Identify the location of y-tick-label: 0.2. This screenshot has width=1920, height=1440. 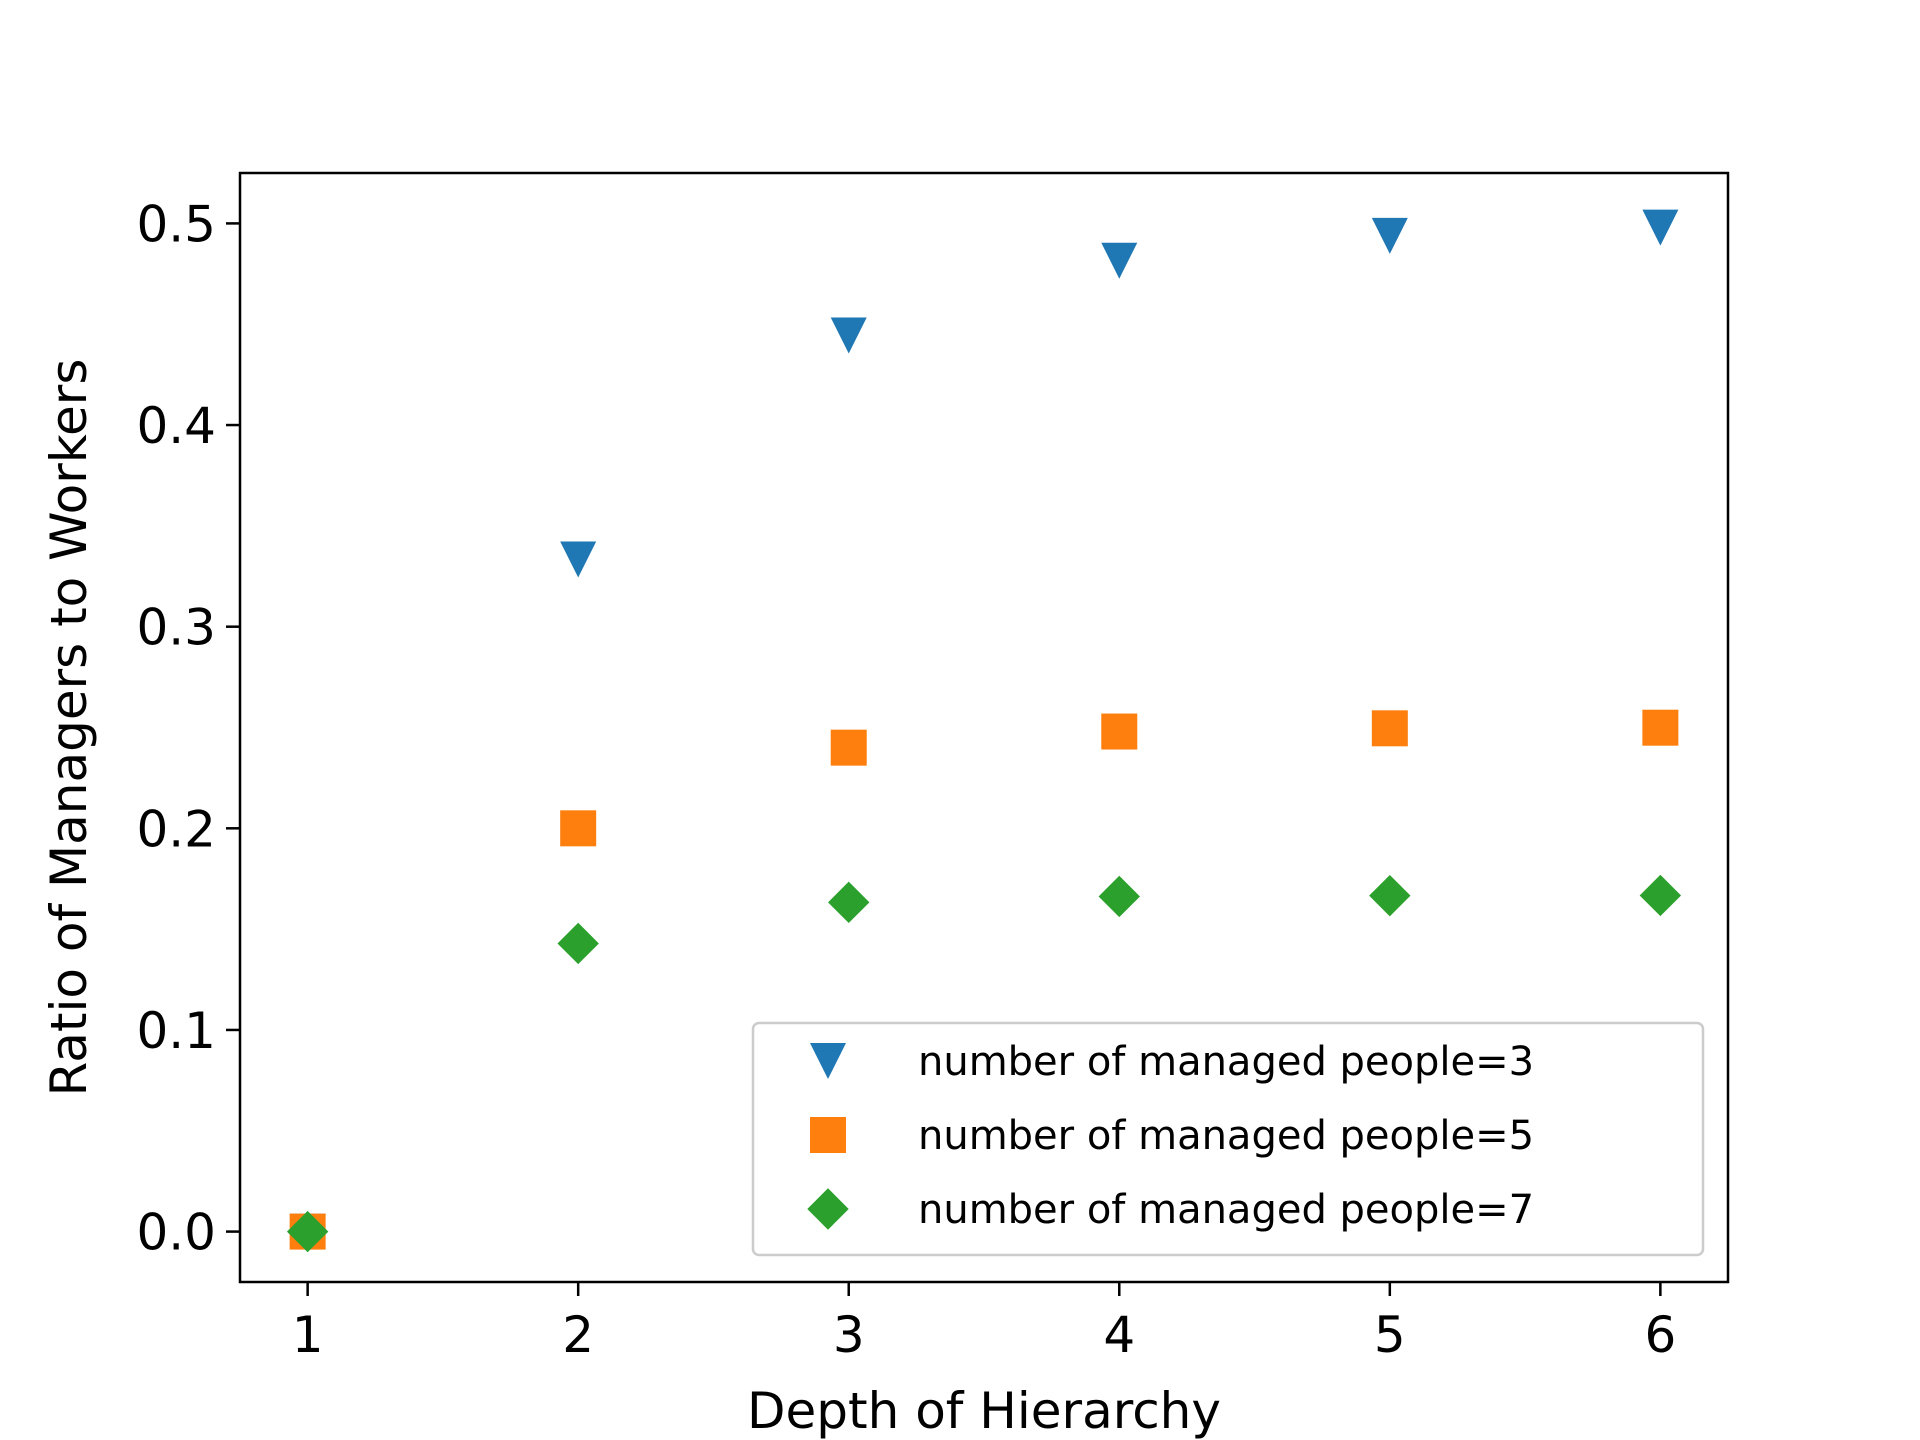
(176, 829).